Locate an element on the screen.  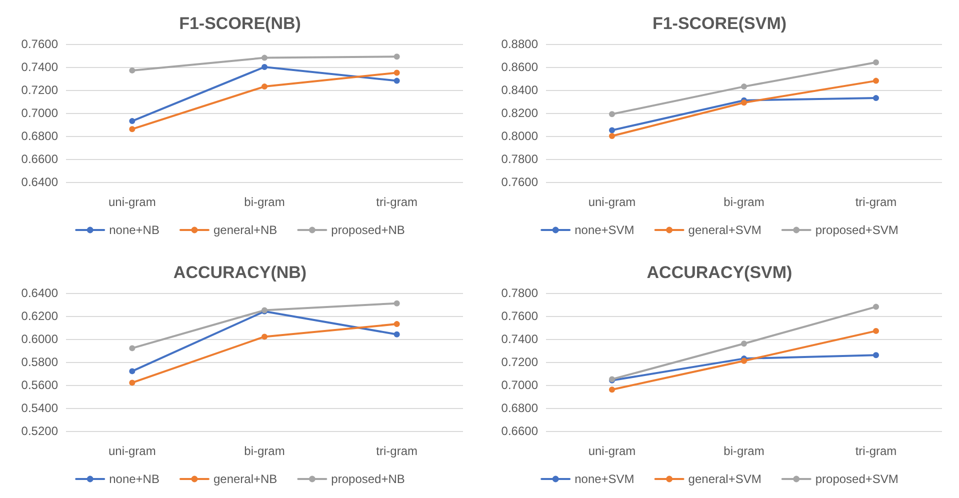
y-tick-label: 0.8800 is located at coordinates (519, 44).